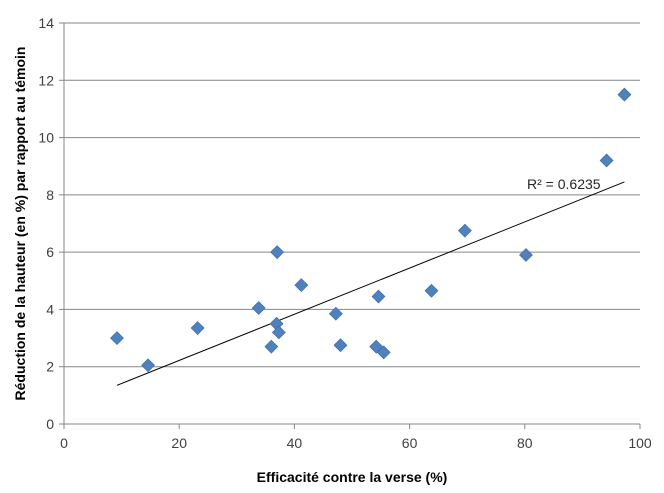 The width and height of the screenshot is (664, 493). What do you see at coordinates (50, 367) in the screenshot?
I see `y-tick-label-2: 2` at bounding box center [50, 367].